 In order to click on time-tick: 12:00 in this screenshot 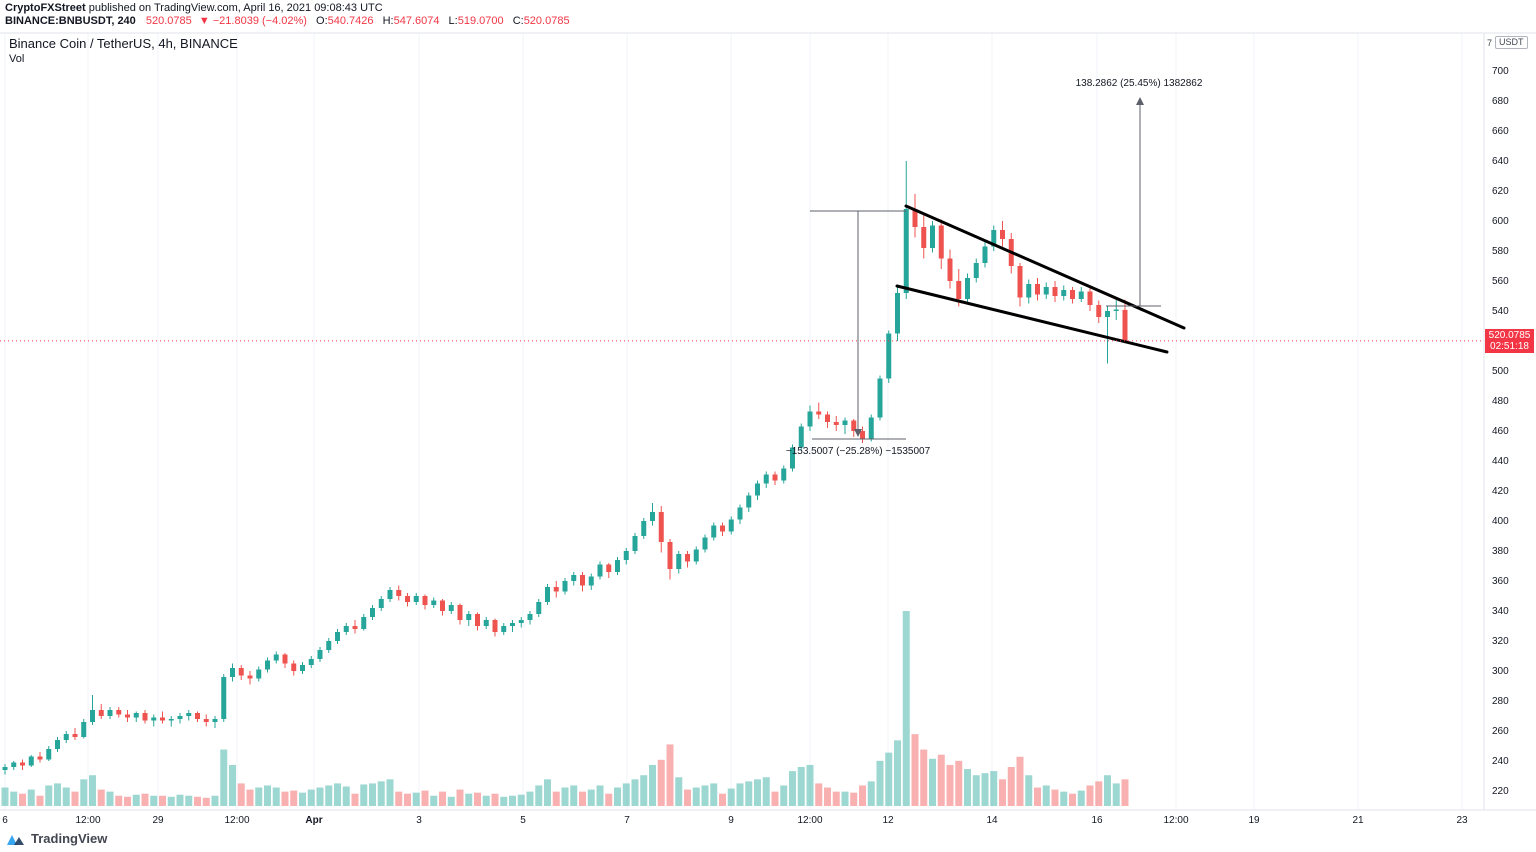, I will do `click(237, 820)`.